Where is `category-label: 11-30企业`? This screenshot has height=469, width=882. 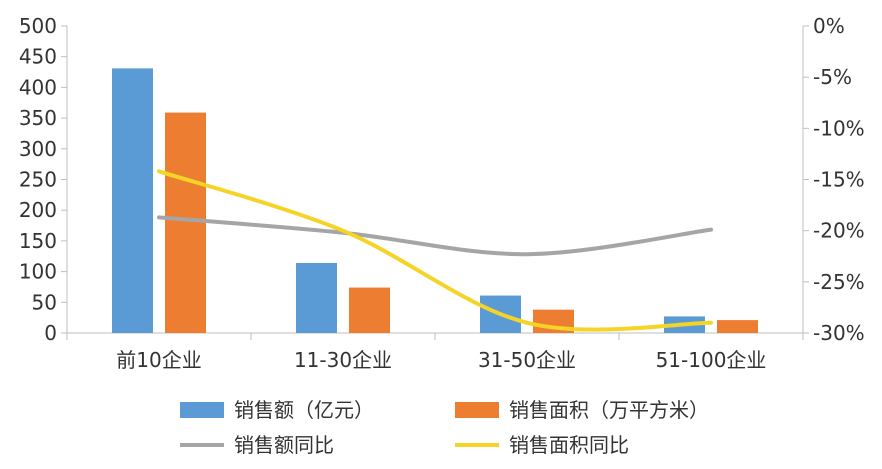
category-label: 11-30企业 is located at coordinates (343, 360).